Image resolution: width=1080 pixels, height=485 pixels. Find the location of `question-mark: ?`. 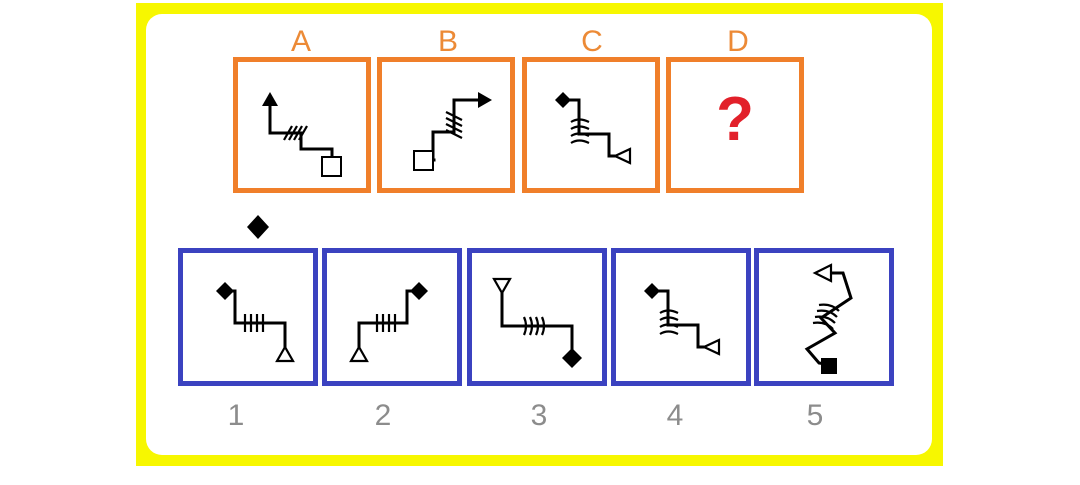

question-mark: ? is located at coordinates (735, 119).